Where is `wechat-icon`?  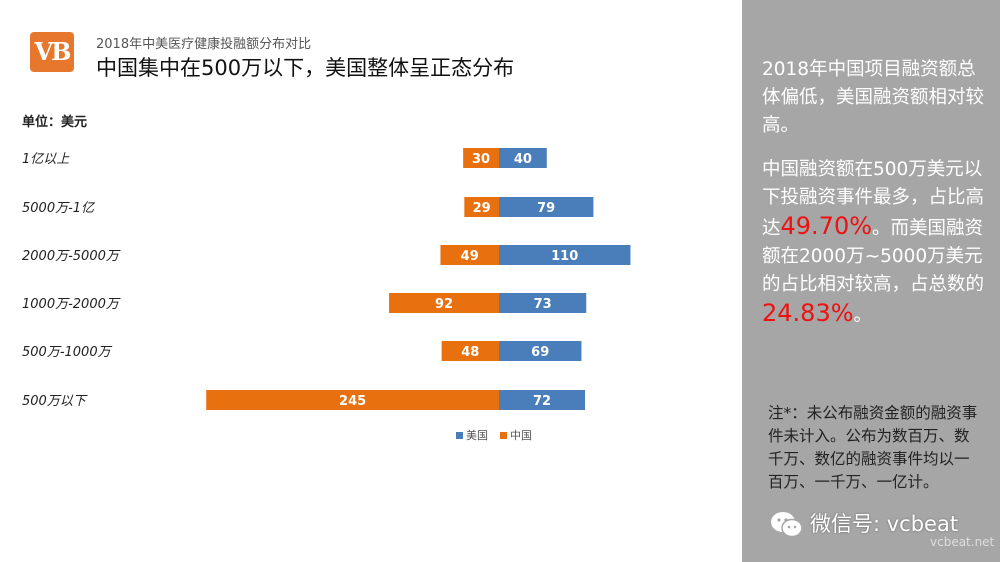 wechat-icon is located at coordinates (787, 525).